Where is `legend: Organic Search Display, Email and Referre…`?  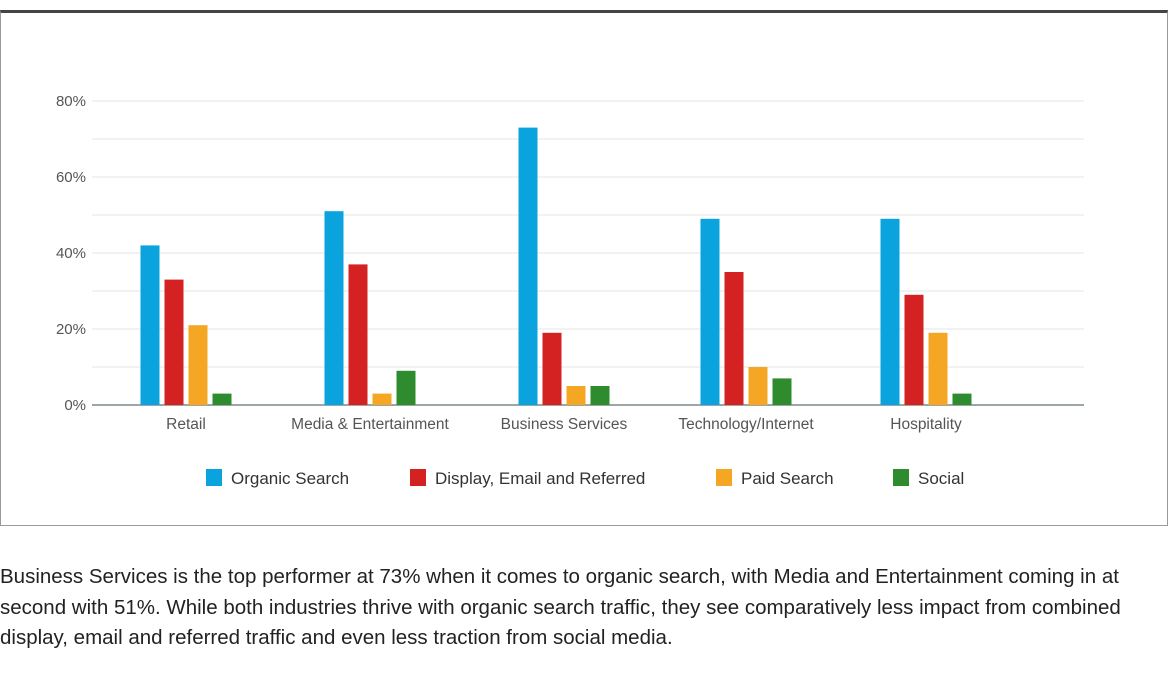 legend: Organic Search Display, Email and Referre… is located at coordinates (585, 478).